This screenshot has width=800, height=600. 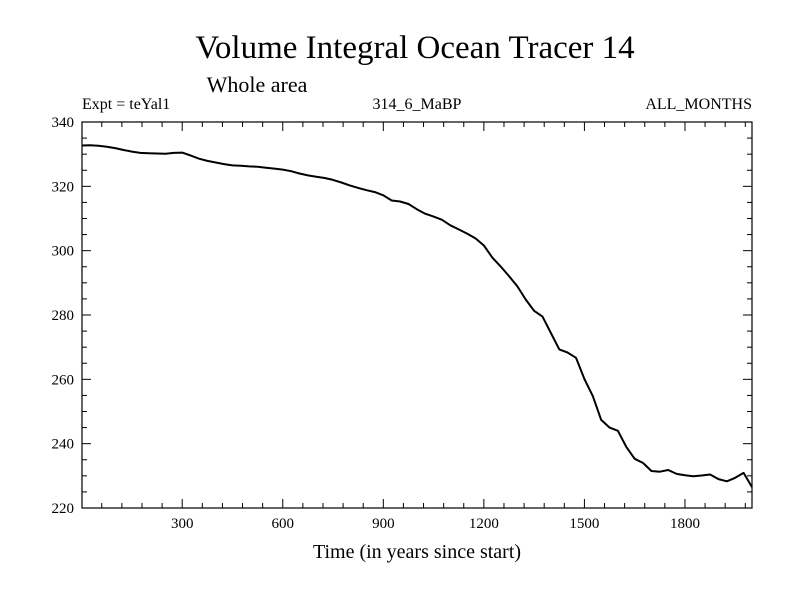 What do you see at coordinates (126, 104) in the screenshot?
I see `experiment-label: Expt = teYal1` at bounding box center [126, 104].